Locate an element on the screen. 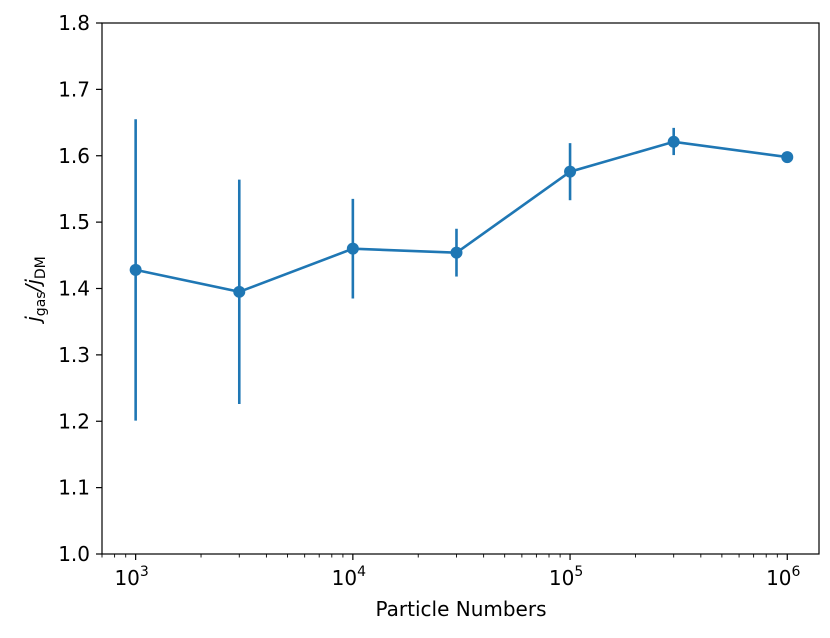 The height and width of the screenshot is (638, 830). y-tick-label: 1.7 is located at coordinates (74, 89).